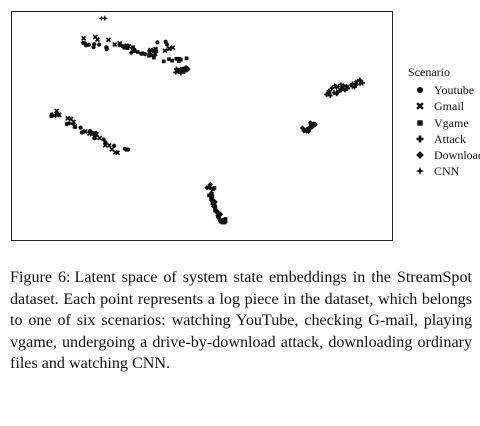  I want to click on x-cross-marker-icon, so click(421, 106).